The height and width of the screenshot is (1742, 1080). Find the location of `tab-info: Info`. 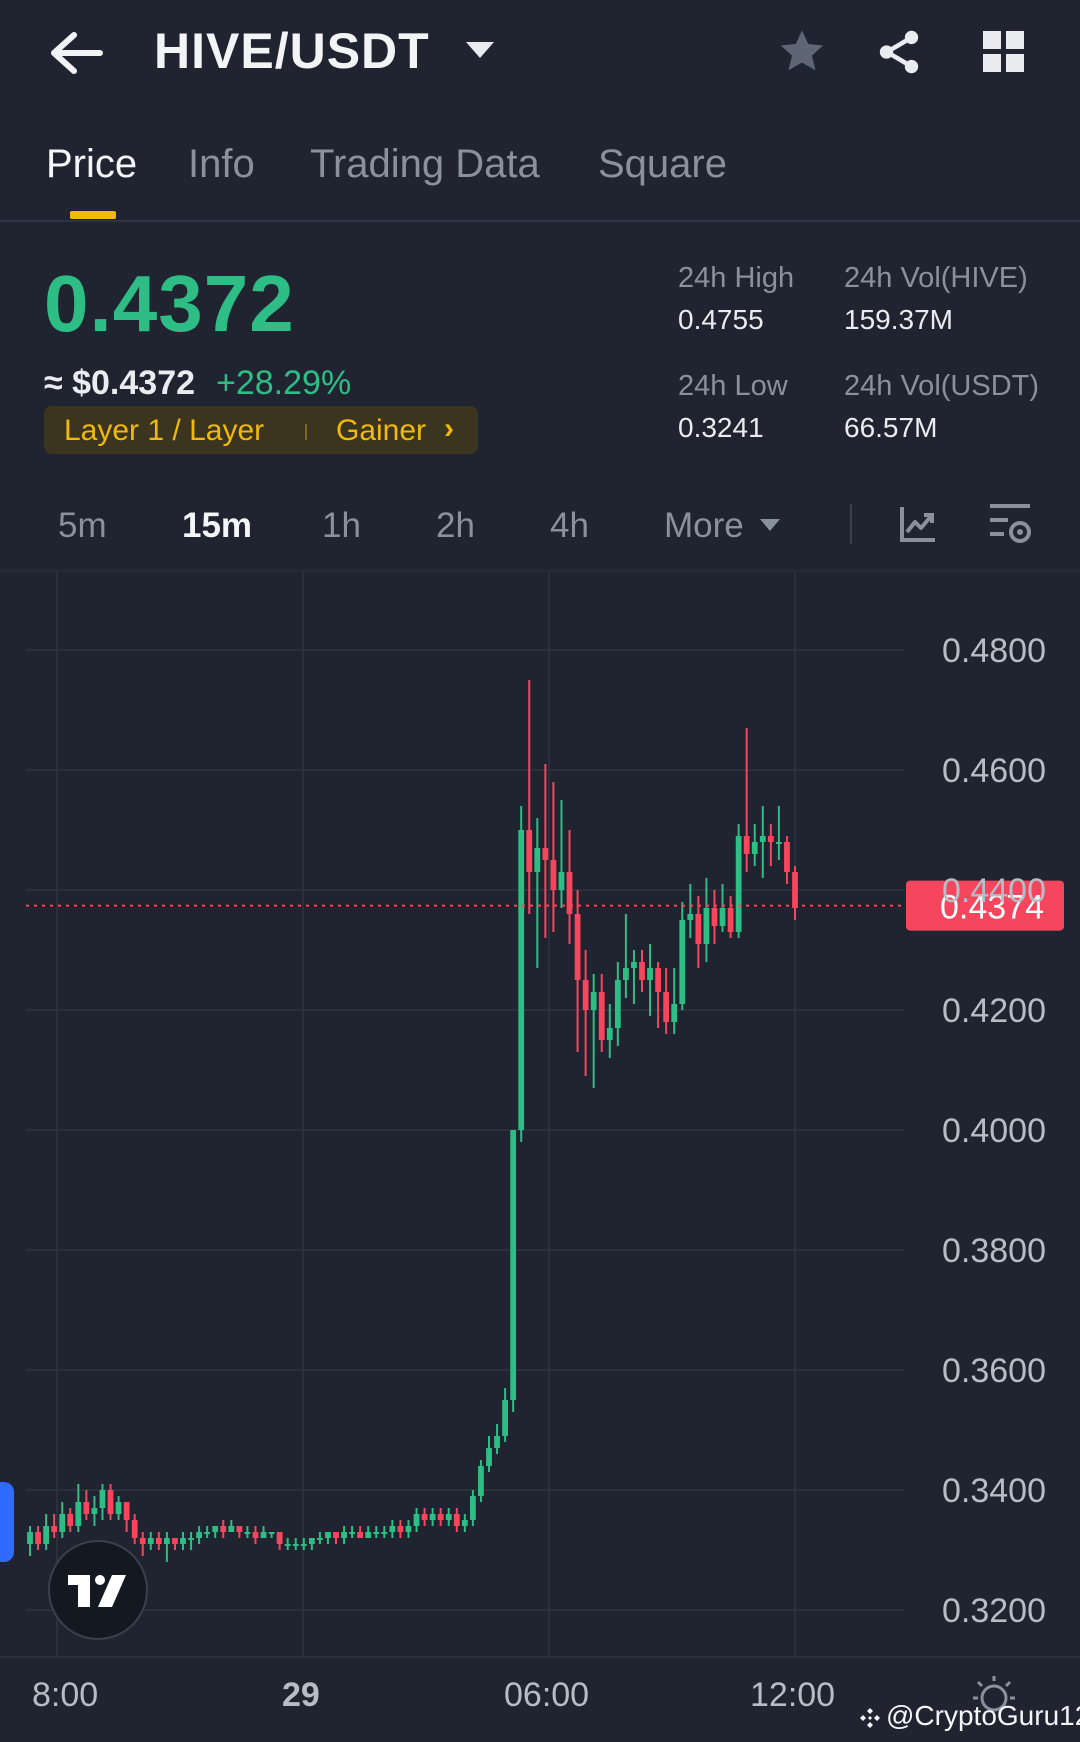

tab-info: Info is located at coordinates (221, 164).